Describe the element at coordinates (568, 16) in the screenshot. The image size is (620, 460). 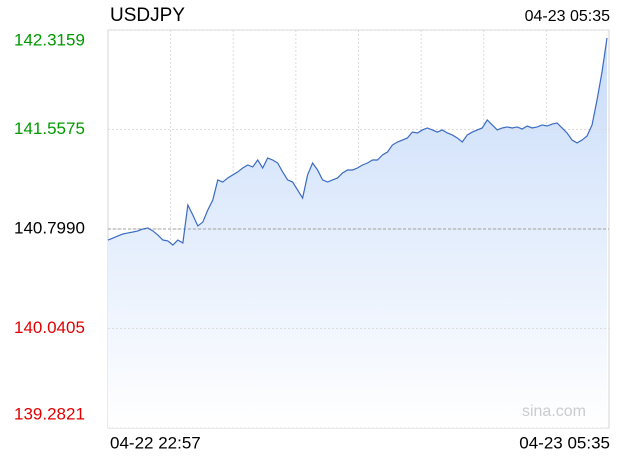
I see `timestamp: 04-23 05:35` at that location.